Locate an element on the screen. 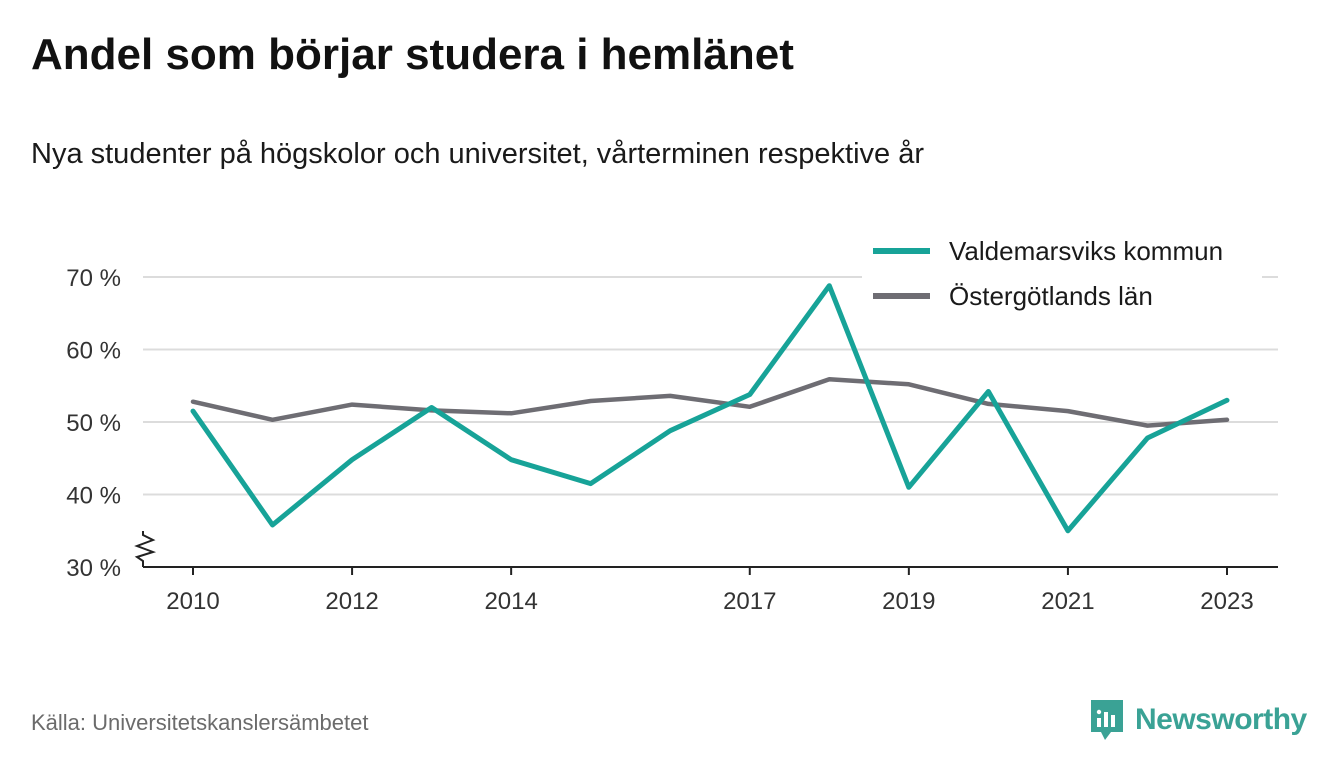 The width and height of the screenshot is (1340, 771). brand-name: Newsworthy is located at coordinates (1221, 719).